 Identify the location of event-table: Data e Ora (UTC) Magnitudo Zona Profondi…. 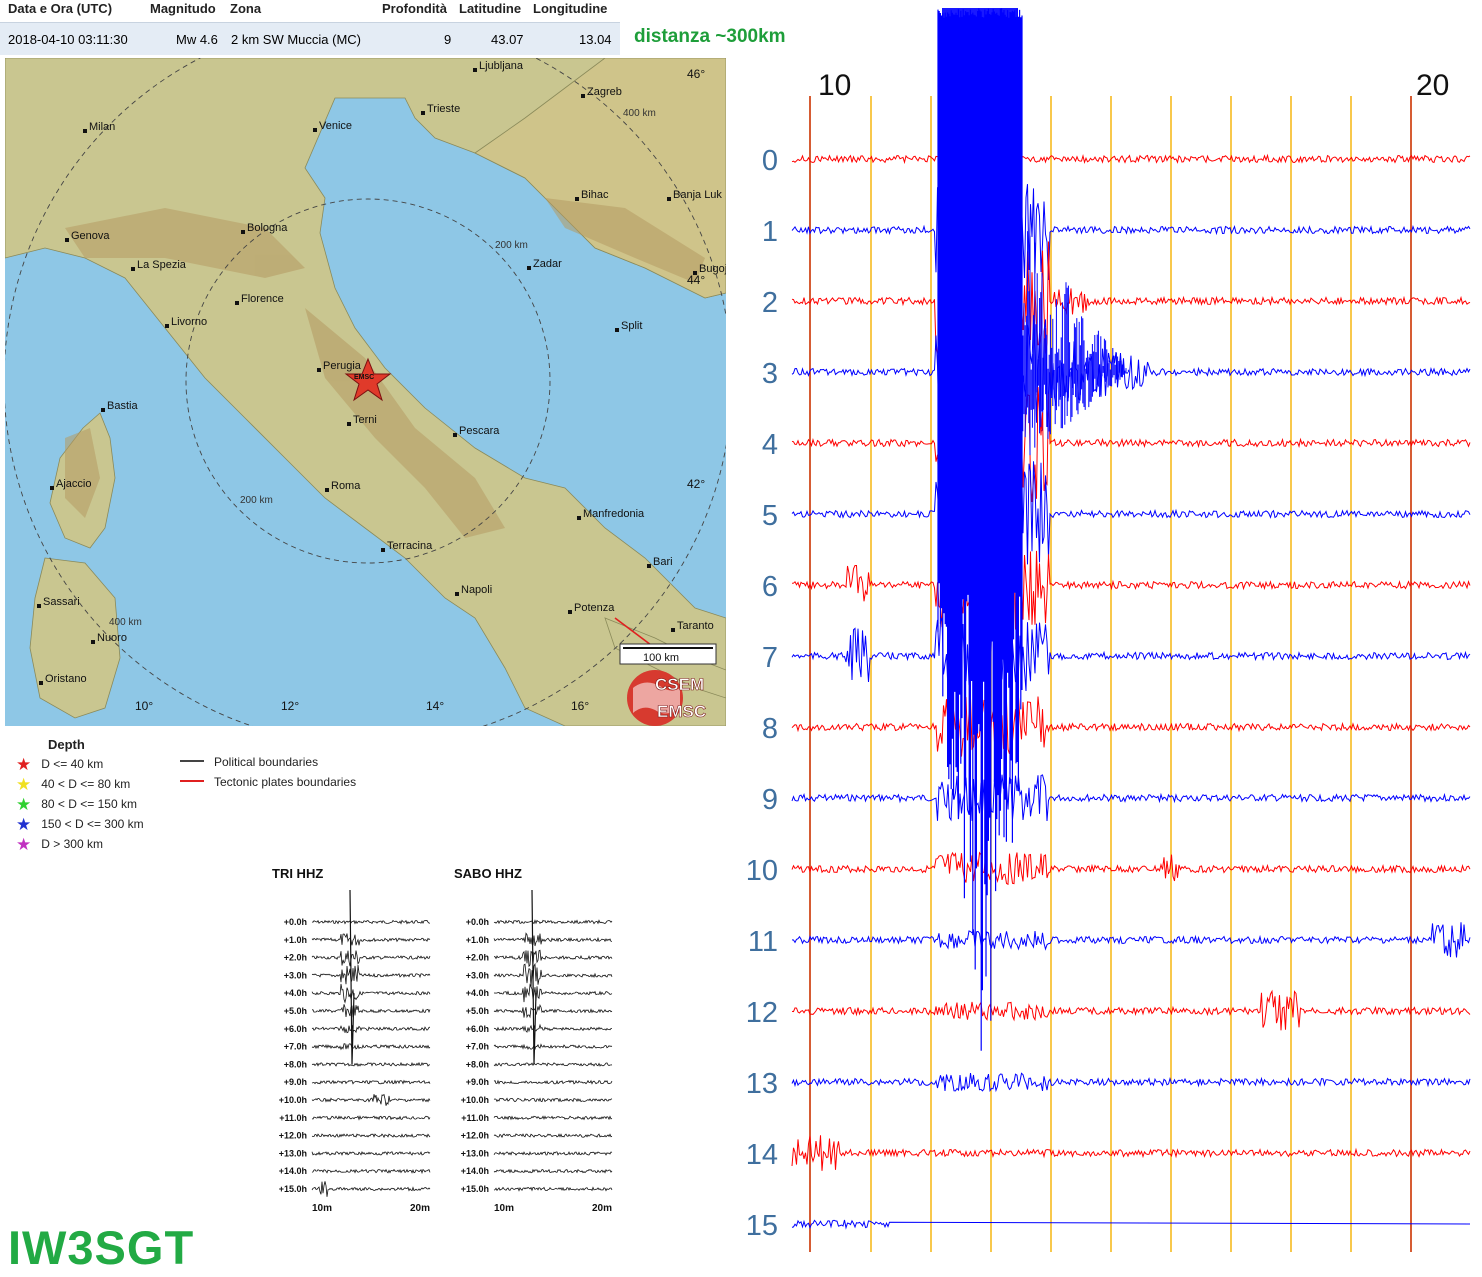
(310, 27).